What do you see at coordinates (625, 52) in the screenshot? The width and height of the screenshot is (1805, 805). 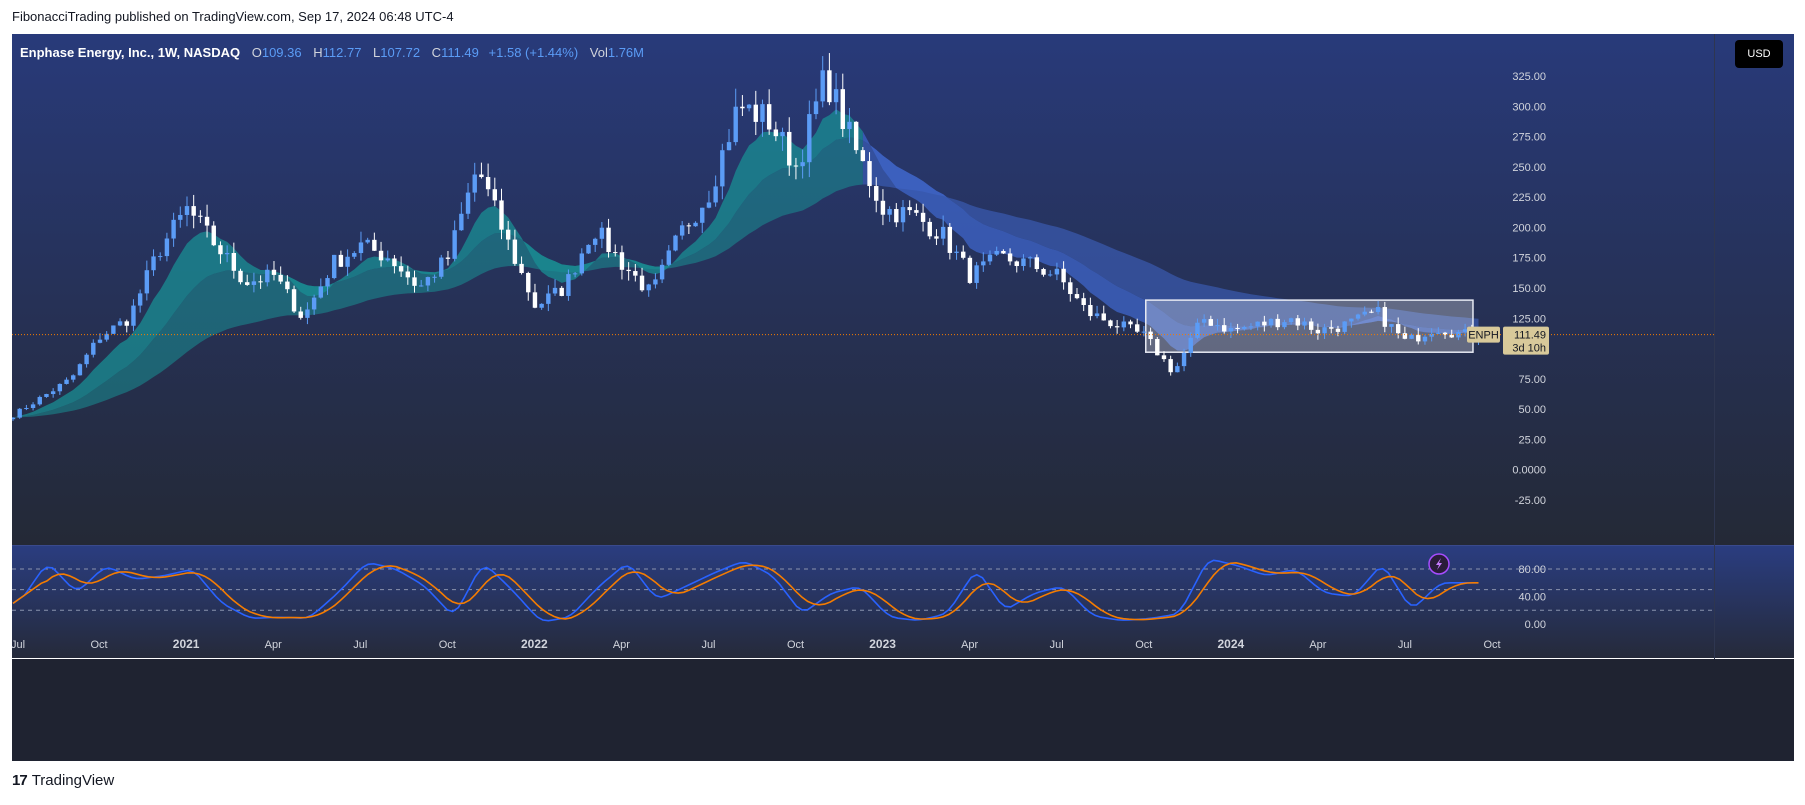 I see `volume-value: 1.76M` at bounding box center [625, 52].